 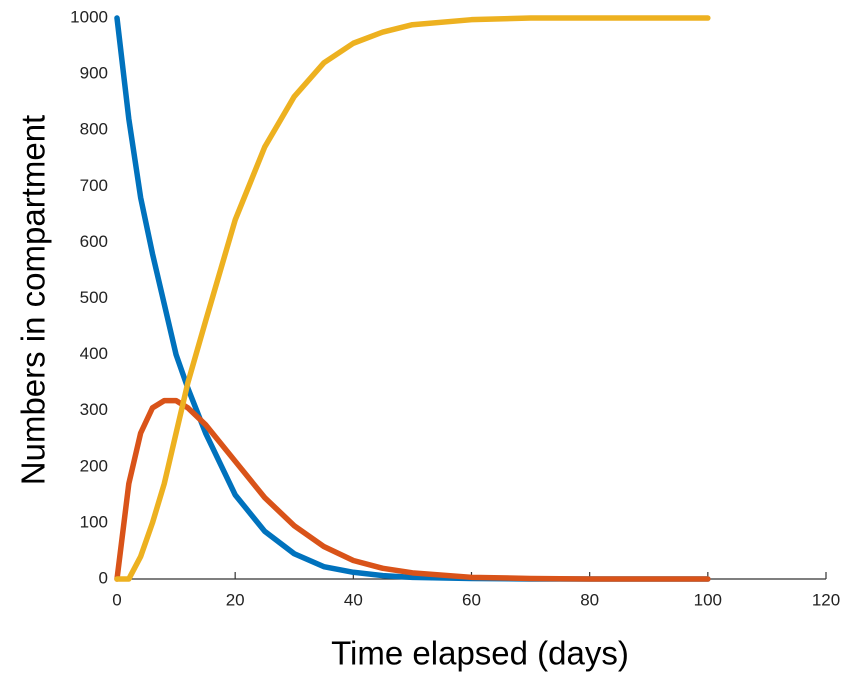 What do you see at coordinates (826, 599) in the screenshot?
I see `x-tick-label: 120` at bounding box center [826, 599].